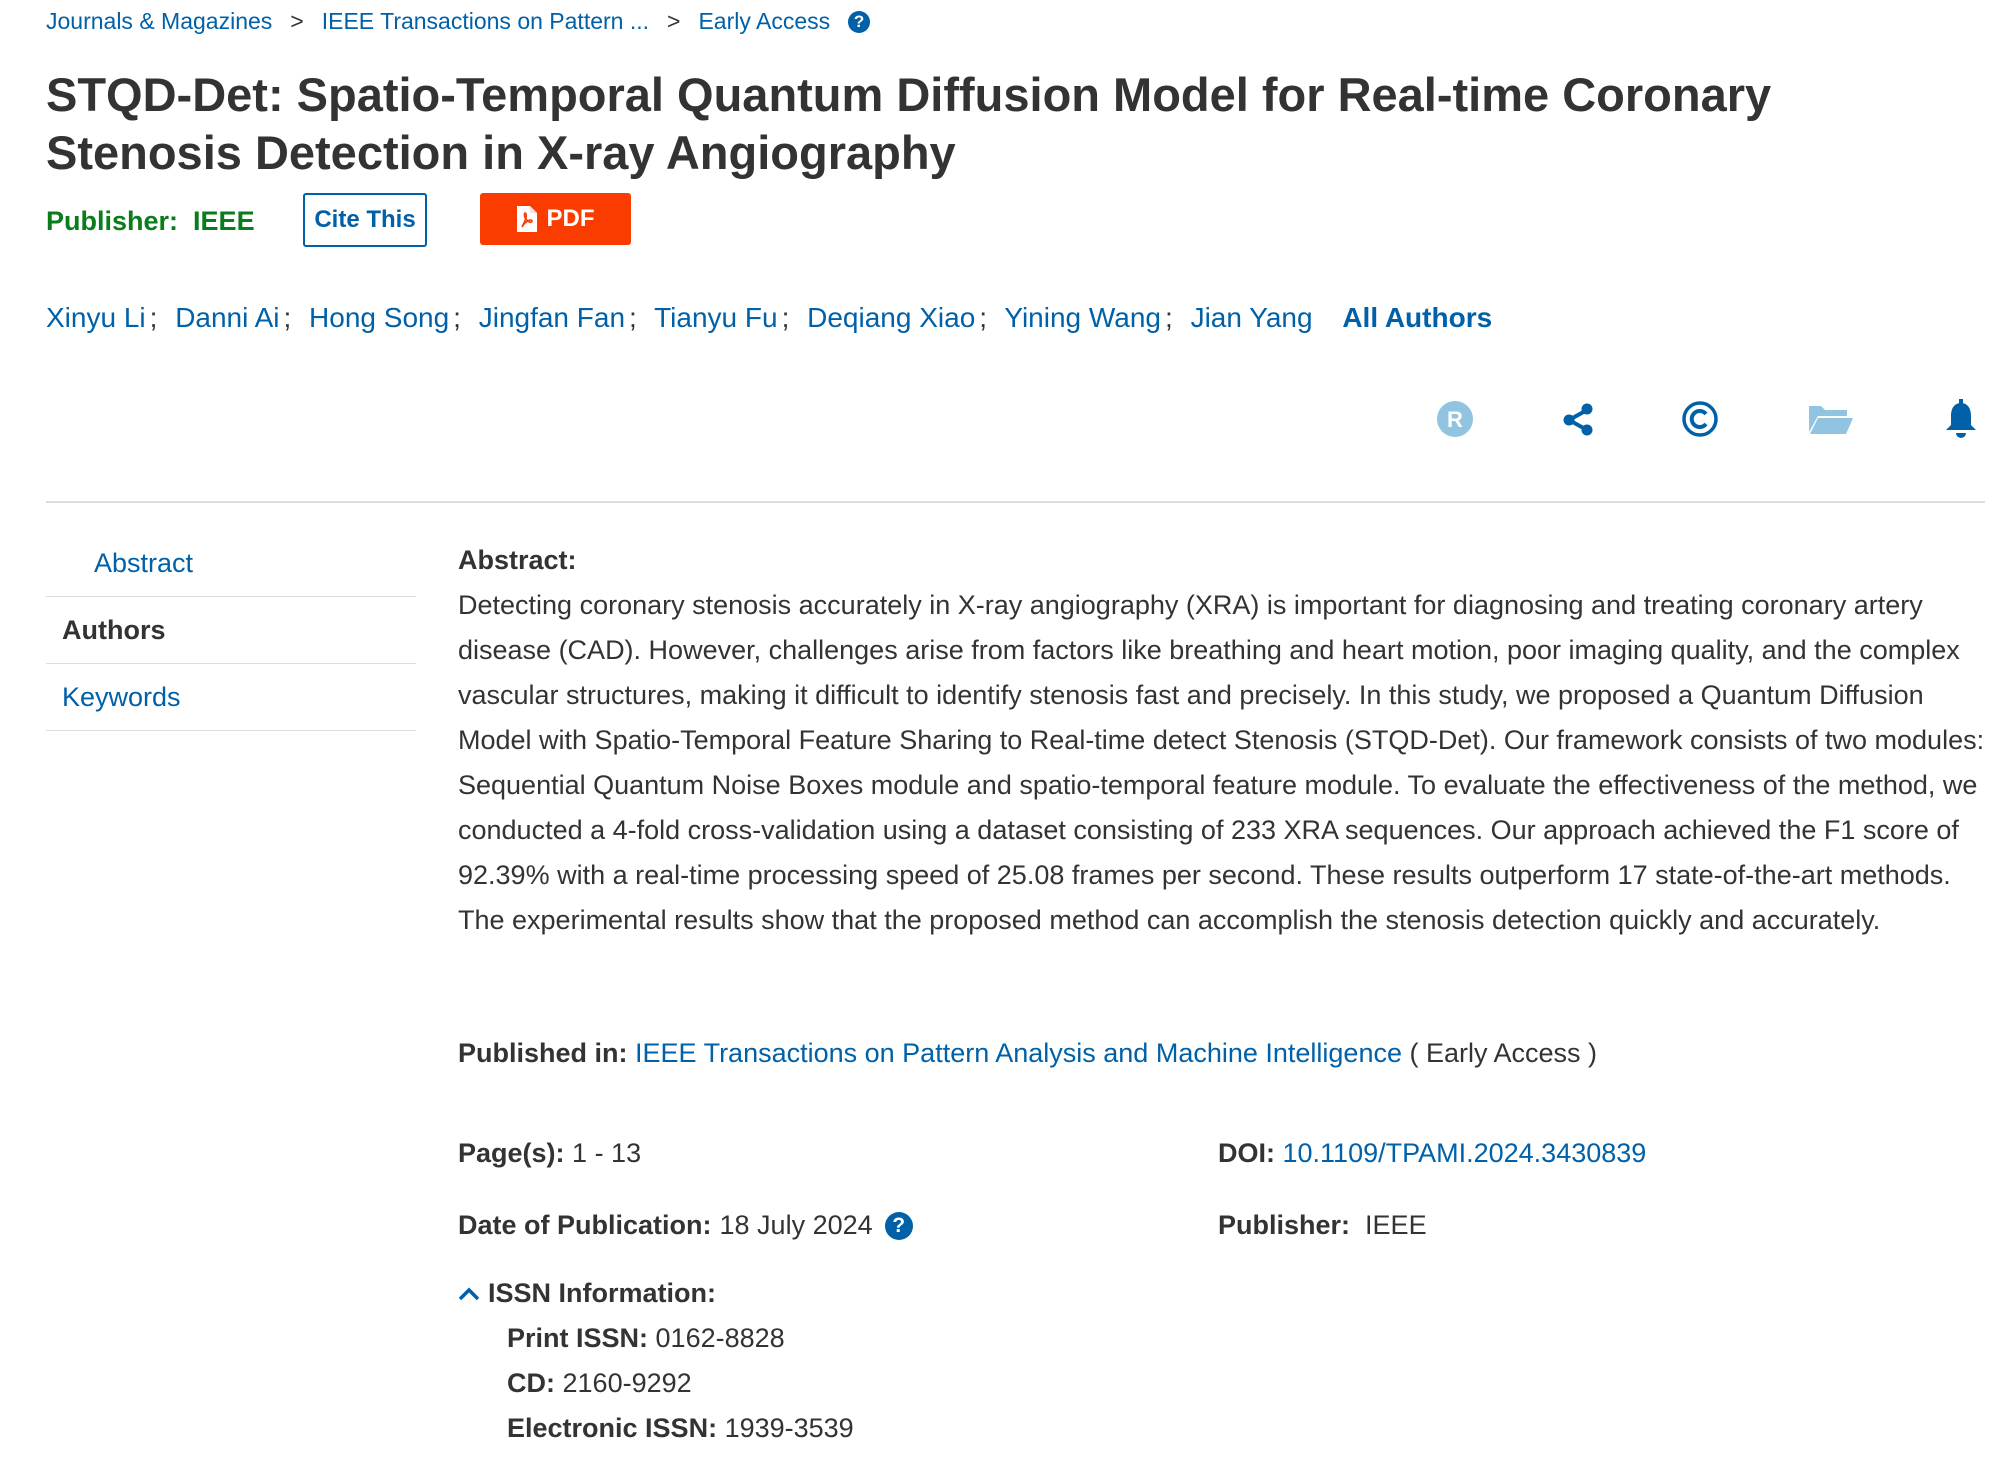 The height and width of the screenshot is (1477, 1991). What do you see at coordinates (552, 317) in the screenshot?
I see `author-link: Jingfan Fan` at bounding box center [552, 317].